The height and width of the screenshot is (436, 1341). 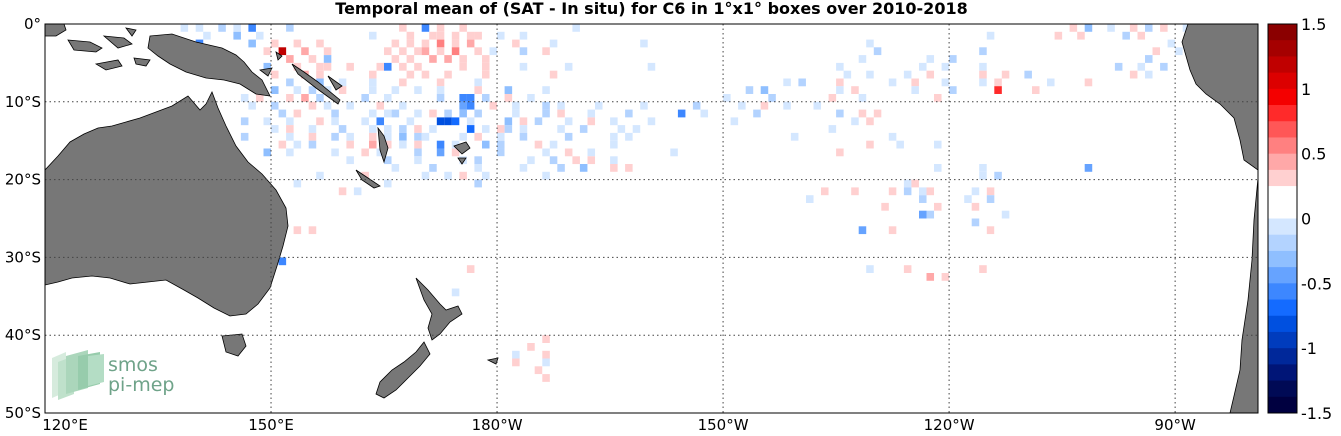 I want to click on colorbar-frame, so click(x=1282, y=218).